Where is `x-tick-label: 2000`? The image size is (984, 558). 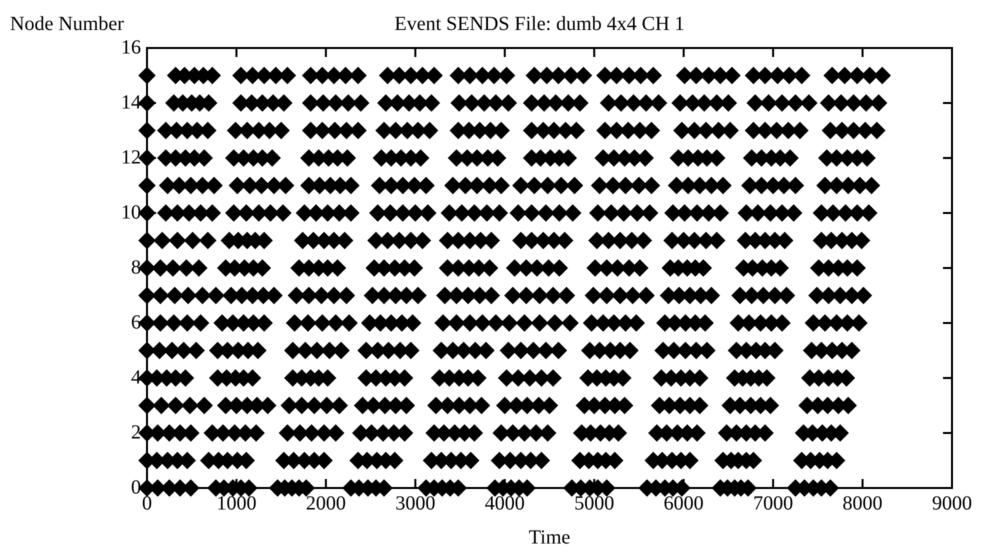 x-tick-label: 2000 is located at coordinates (326, 503).